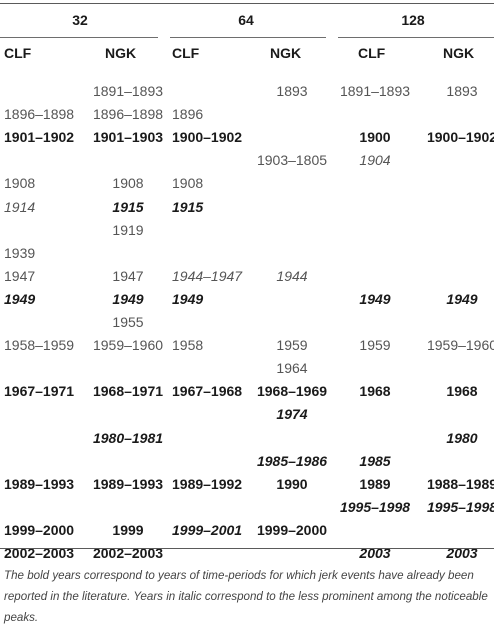 Image resolution: width=494 pixels, height=640 pixels. I want to click on table-cell: 1904, so click(375, 160).